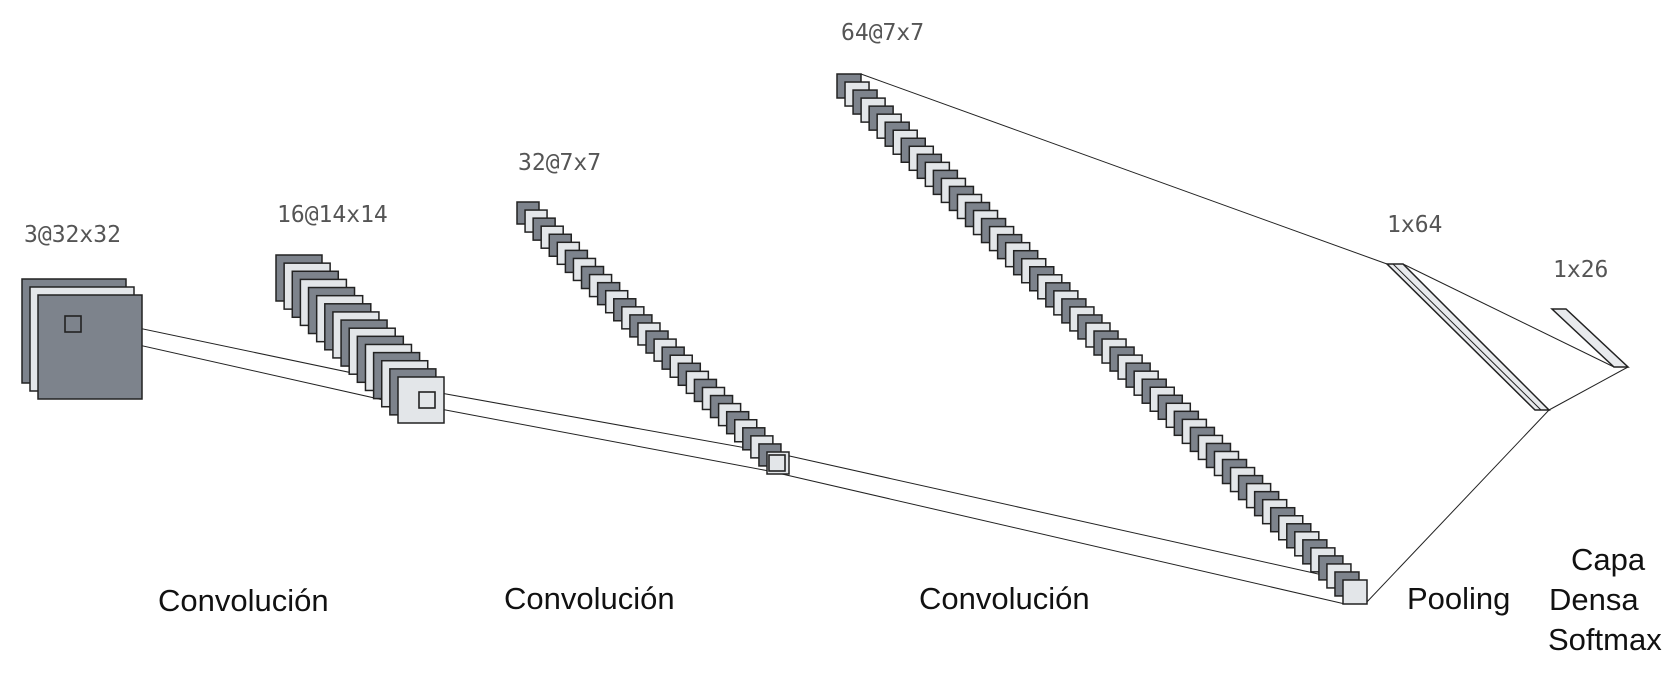 The width and height of the screenshot is (1678, 680). I want to click on conv1-feature-maps, so click(360, 339).